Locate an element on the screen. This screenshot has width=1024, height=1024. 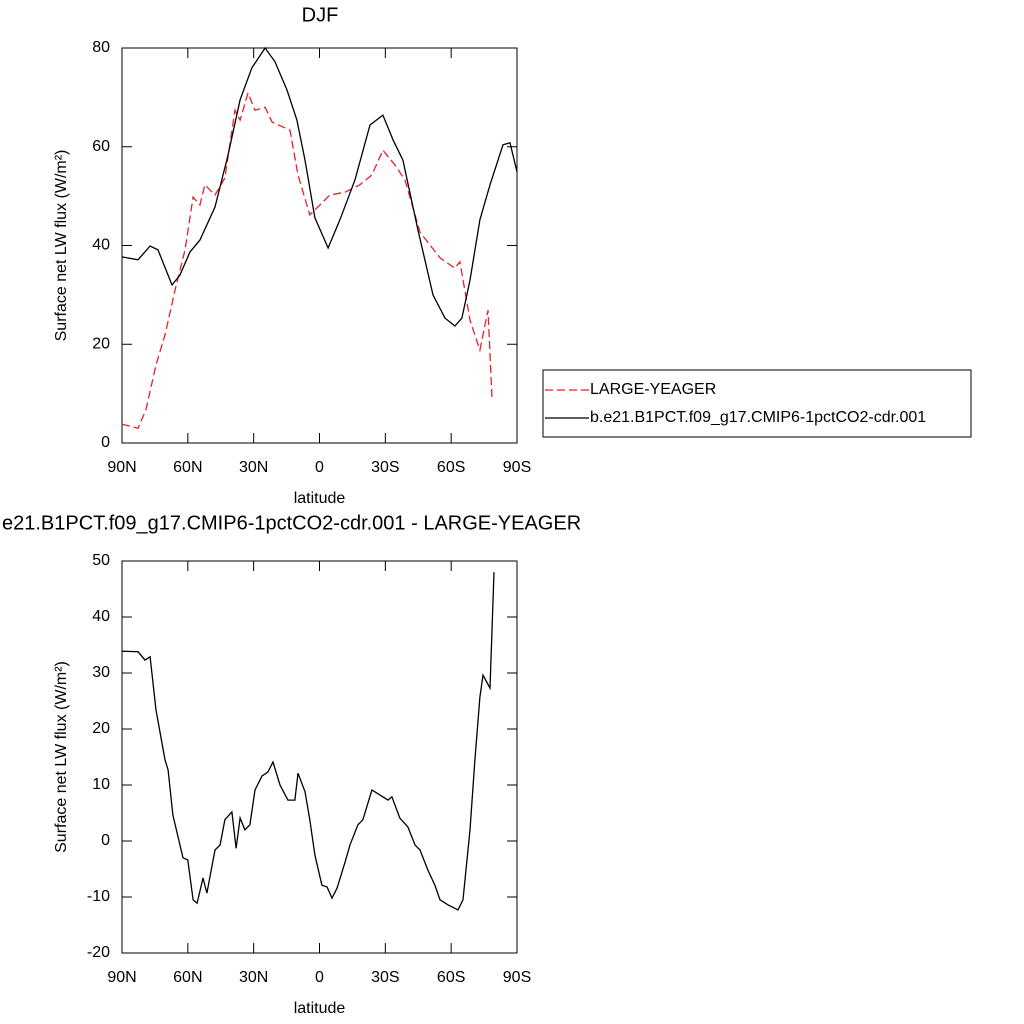
y-tick-label: -20 is located at coordinates (98, 952).